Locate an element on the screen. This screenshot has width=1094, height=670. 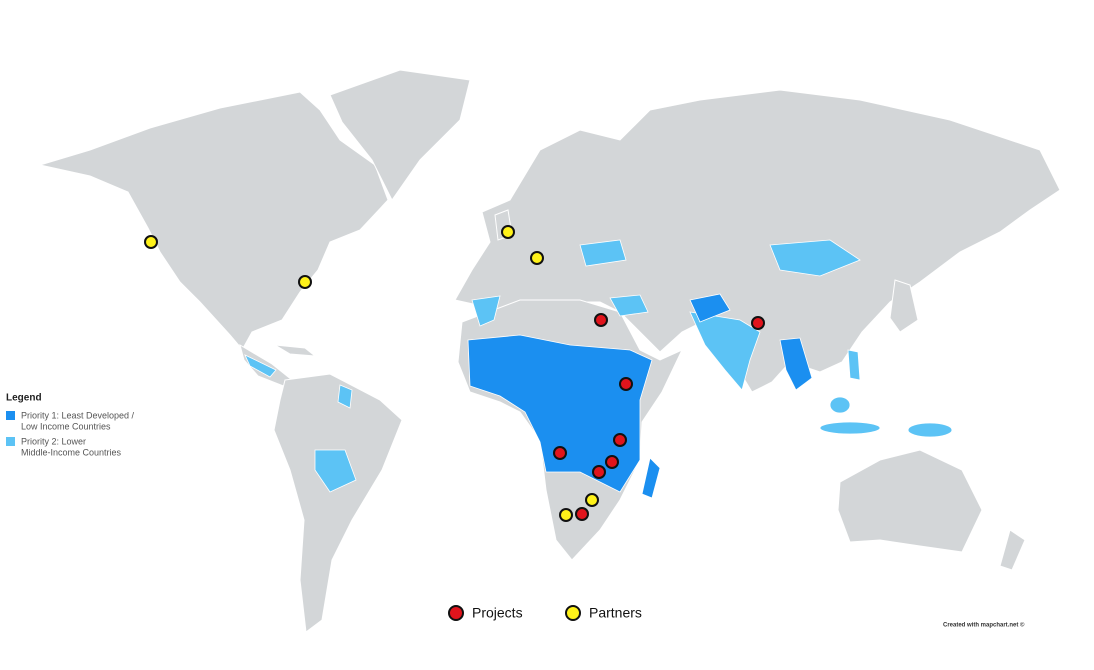
greenland is located at coordinates (400, 135).